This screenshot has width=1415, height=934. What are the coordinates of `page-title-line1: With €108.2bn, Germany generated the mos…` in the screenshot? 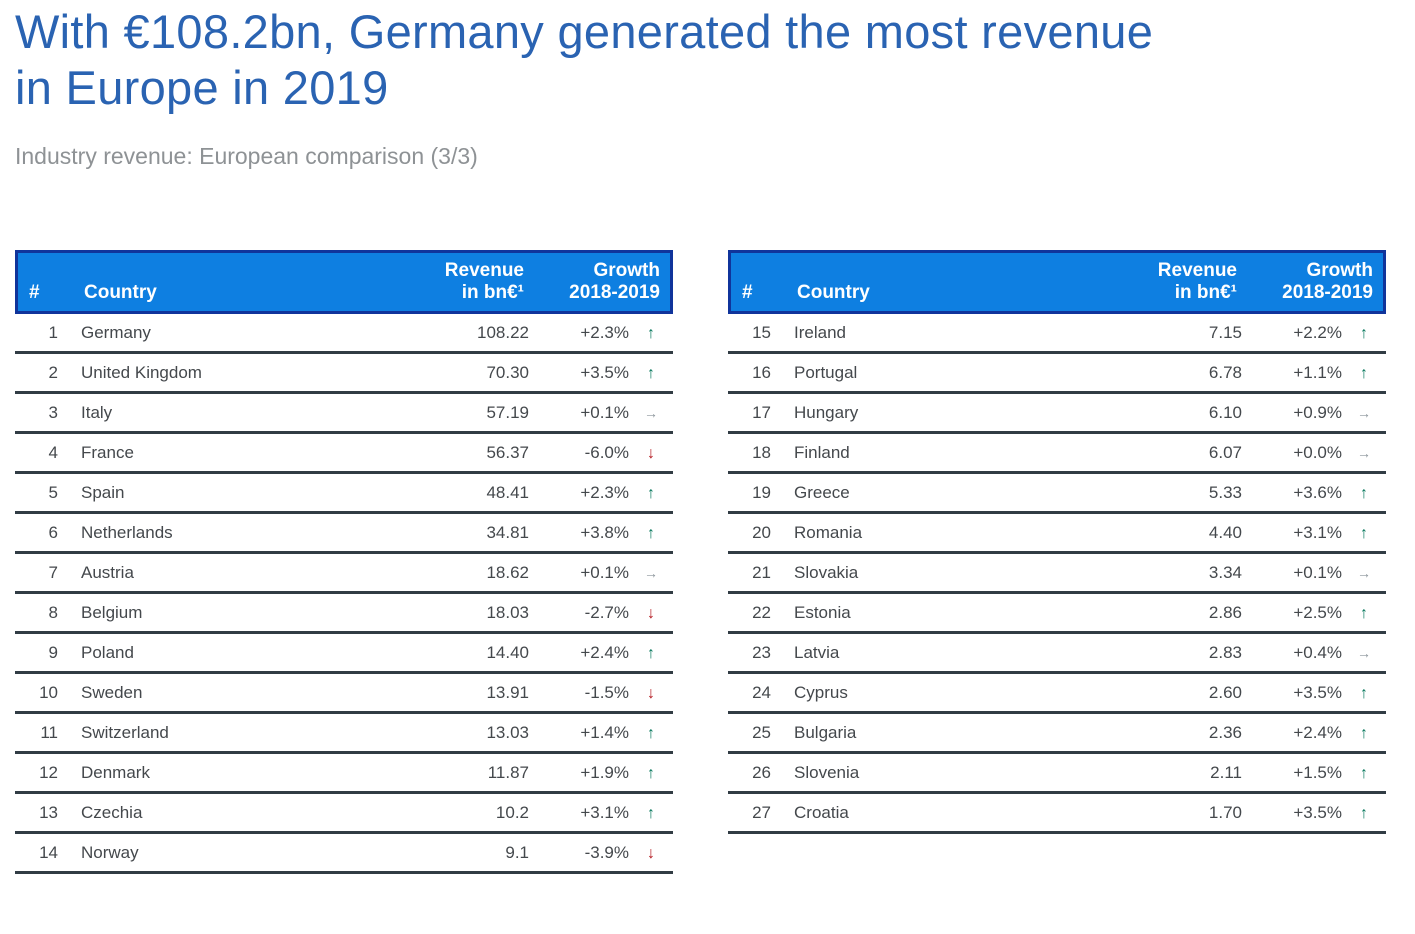 It's located at (584, 31).